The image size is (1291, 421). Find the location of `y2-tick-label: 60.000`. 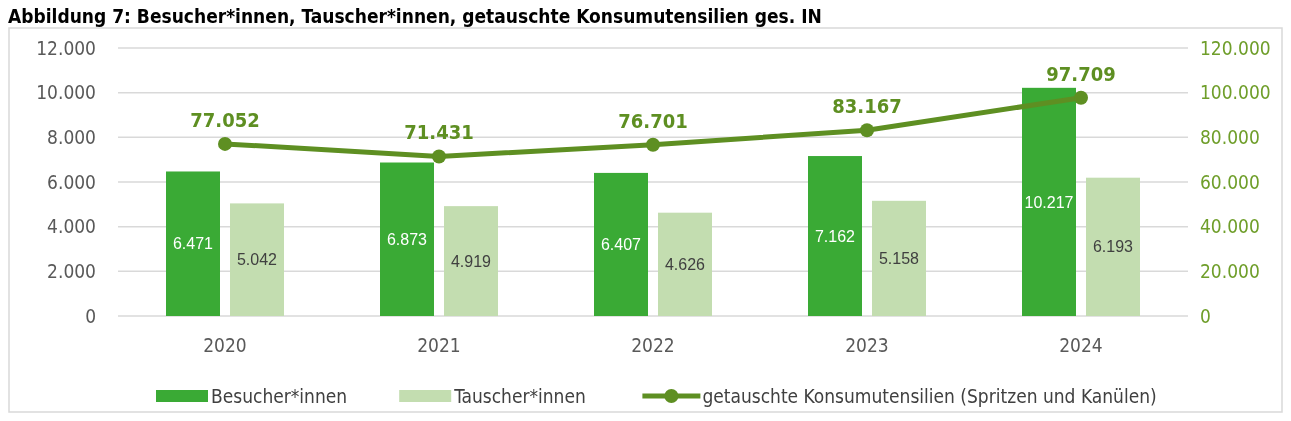

y2-tick-label: 60.000 is located at coordinates (1230, 181).